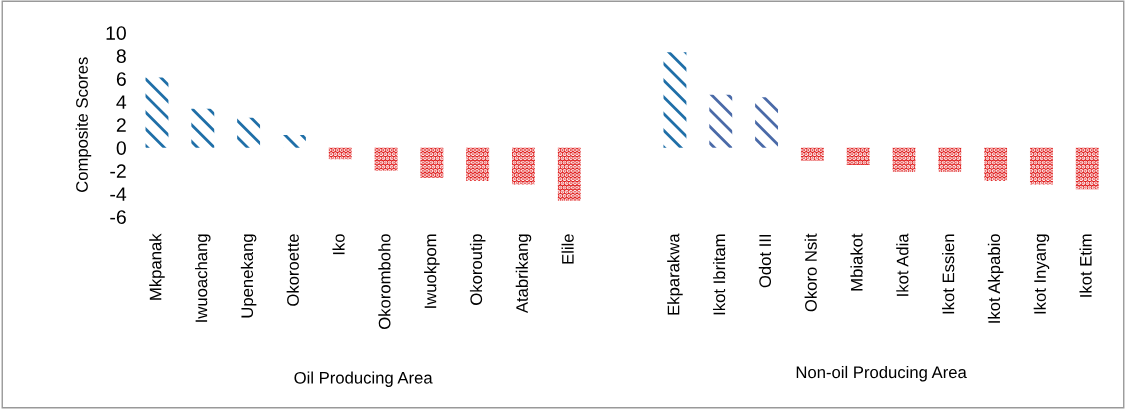 This screenshot has width=1126, height=409. What do you see at coordinates (121, 102) in the screenshot?
I see `y-tick-label: 4` at bounding box center [121, 102].